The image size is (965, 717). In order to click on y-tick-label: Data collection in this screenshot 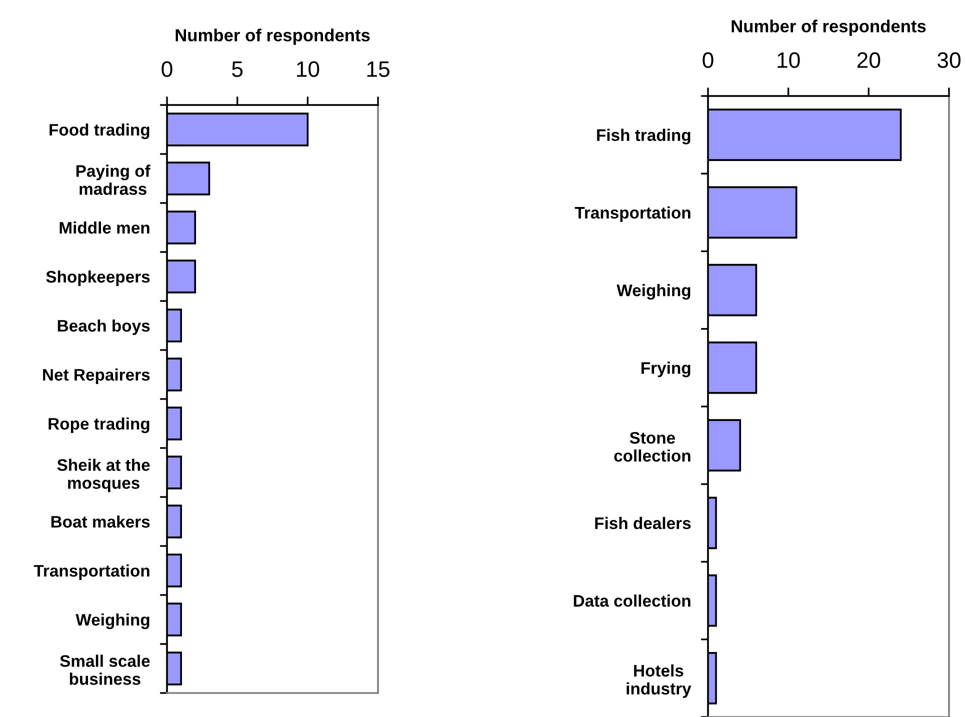, I will do `click(632, 600)`.